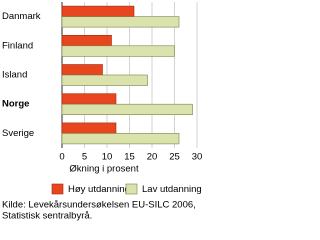 The image size is (320, 240). I want to click on source: Statistisk sentralbyrå., so click(47, 216).